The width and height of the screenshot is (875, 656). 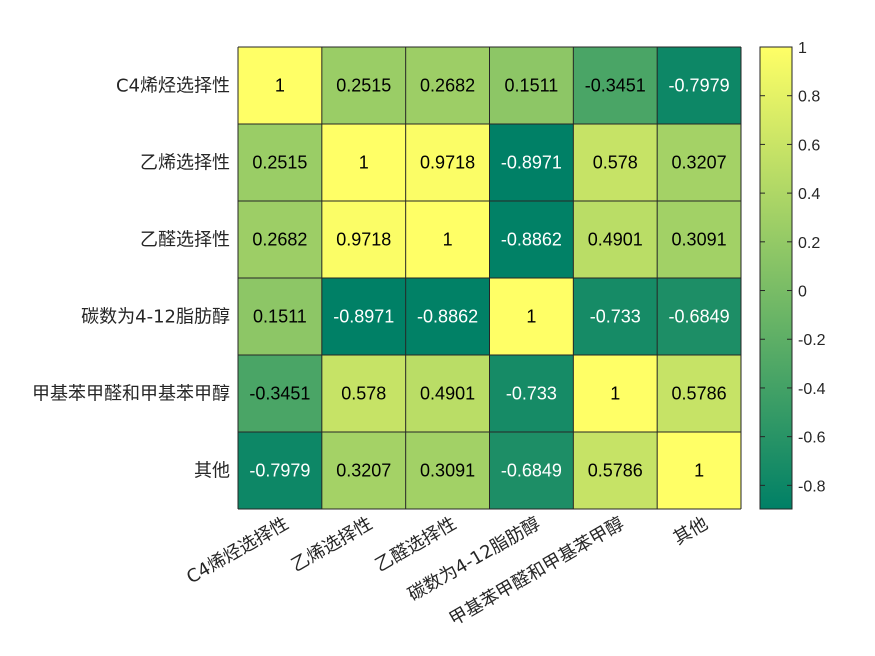 I want to click on colorbar-tick-label: -0.6, so click(x=812, y=438).